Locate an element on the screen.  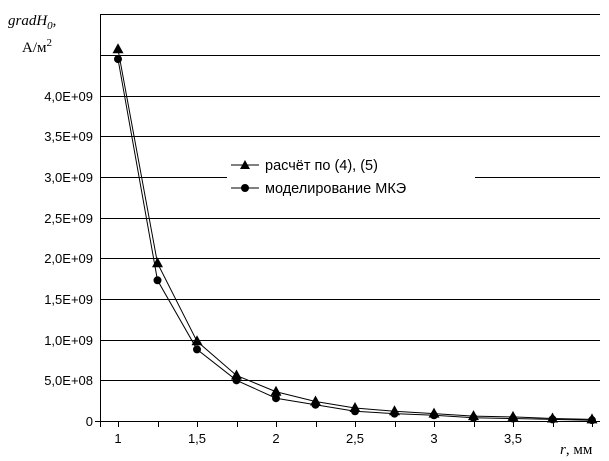
y-tick-label: 4,0E+09 is located at coordinates (68, 96).